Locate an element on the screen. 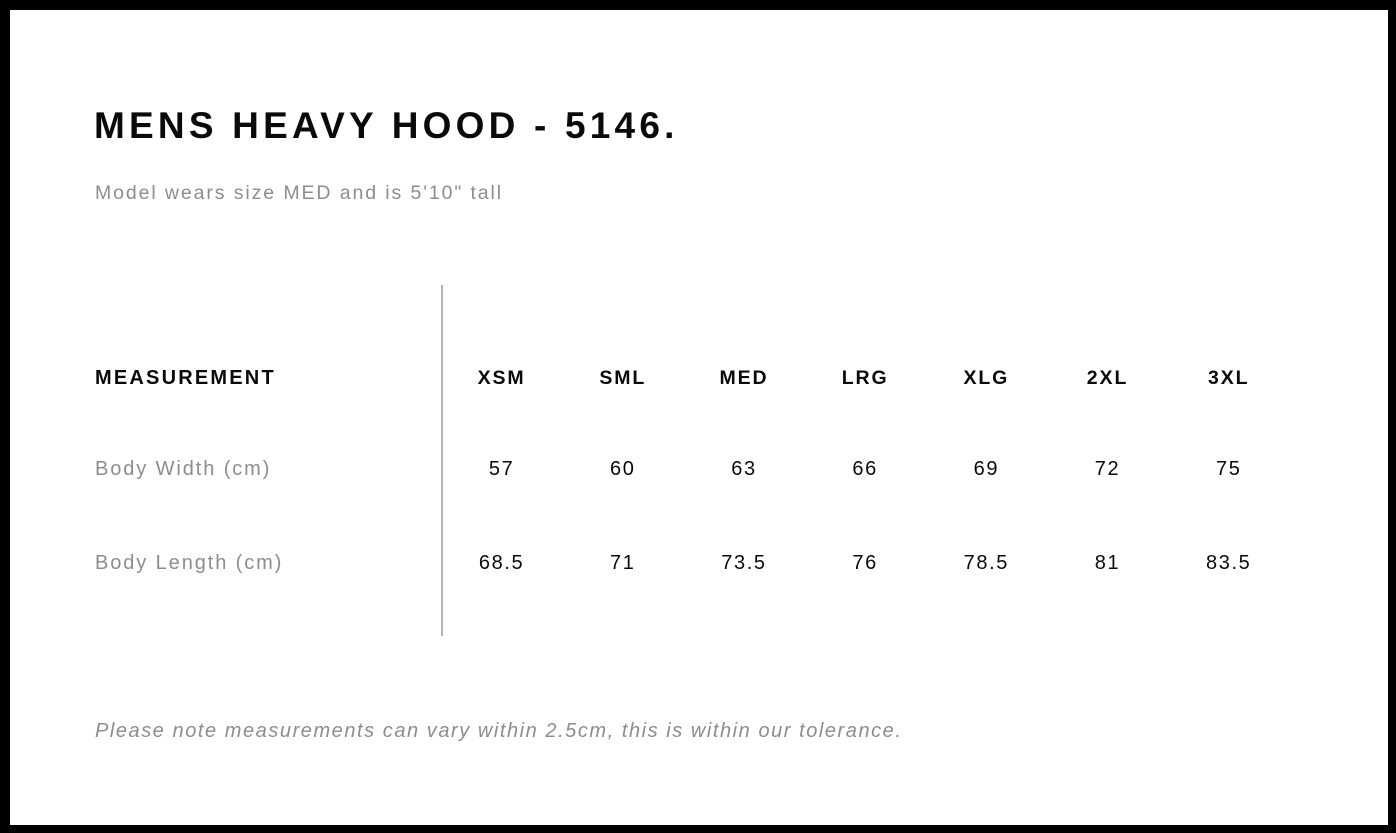 This screenshot has width=1396, height=833. body-length-2xl: 81 is located at coordinates (1107, 563).